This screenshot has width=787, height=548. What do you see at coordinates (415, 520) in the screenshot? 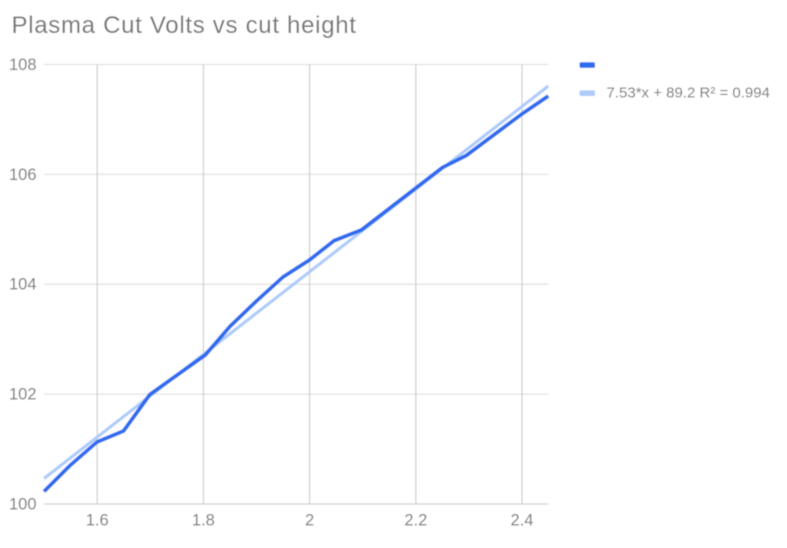
I see `svg-text: 2.2` at bounding box center [415, 520].